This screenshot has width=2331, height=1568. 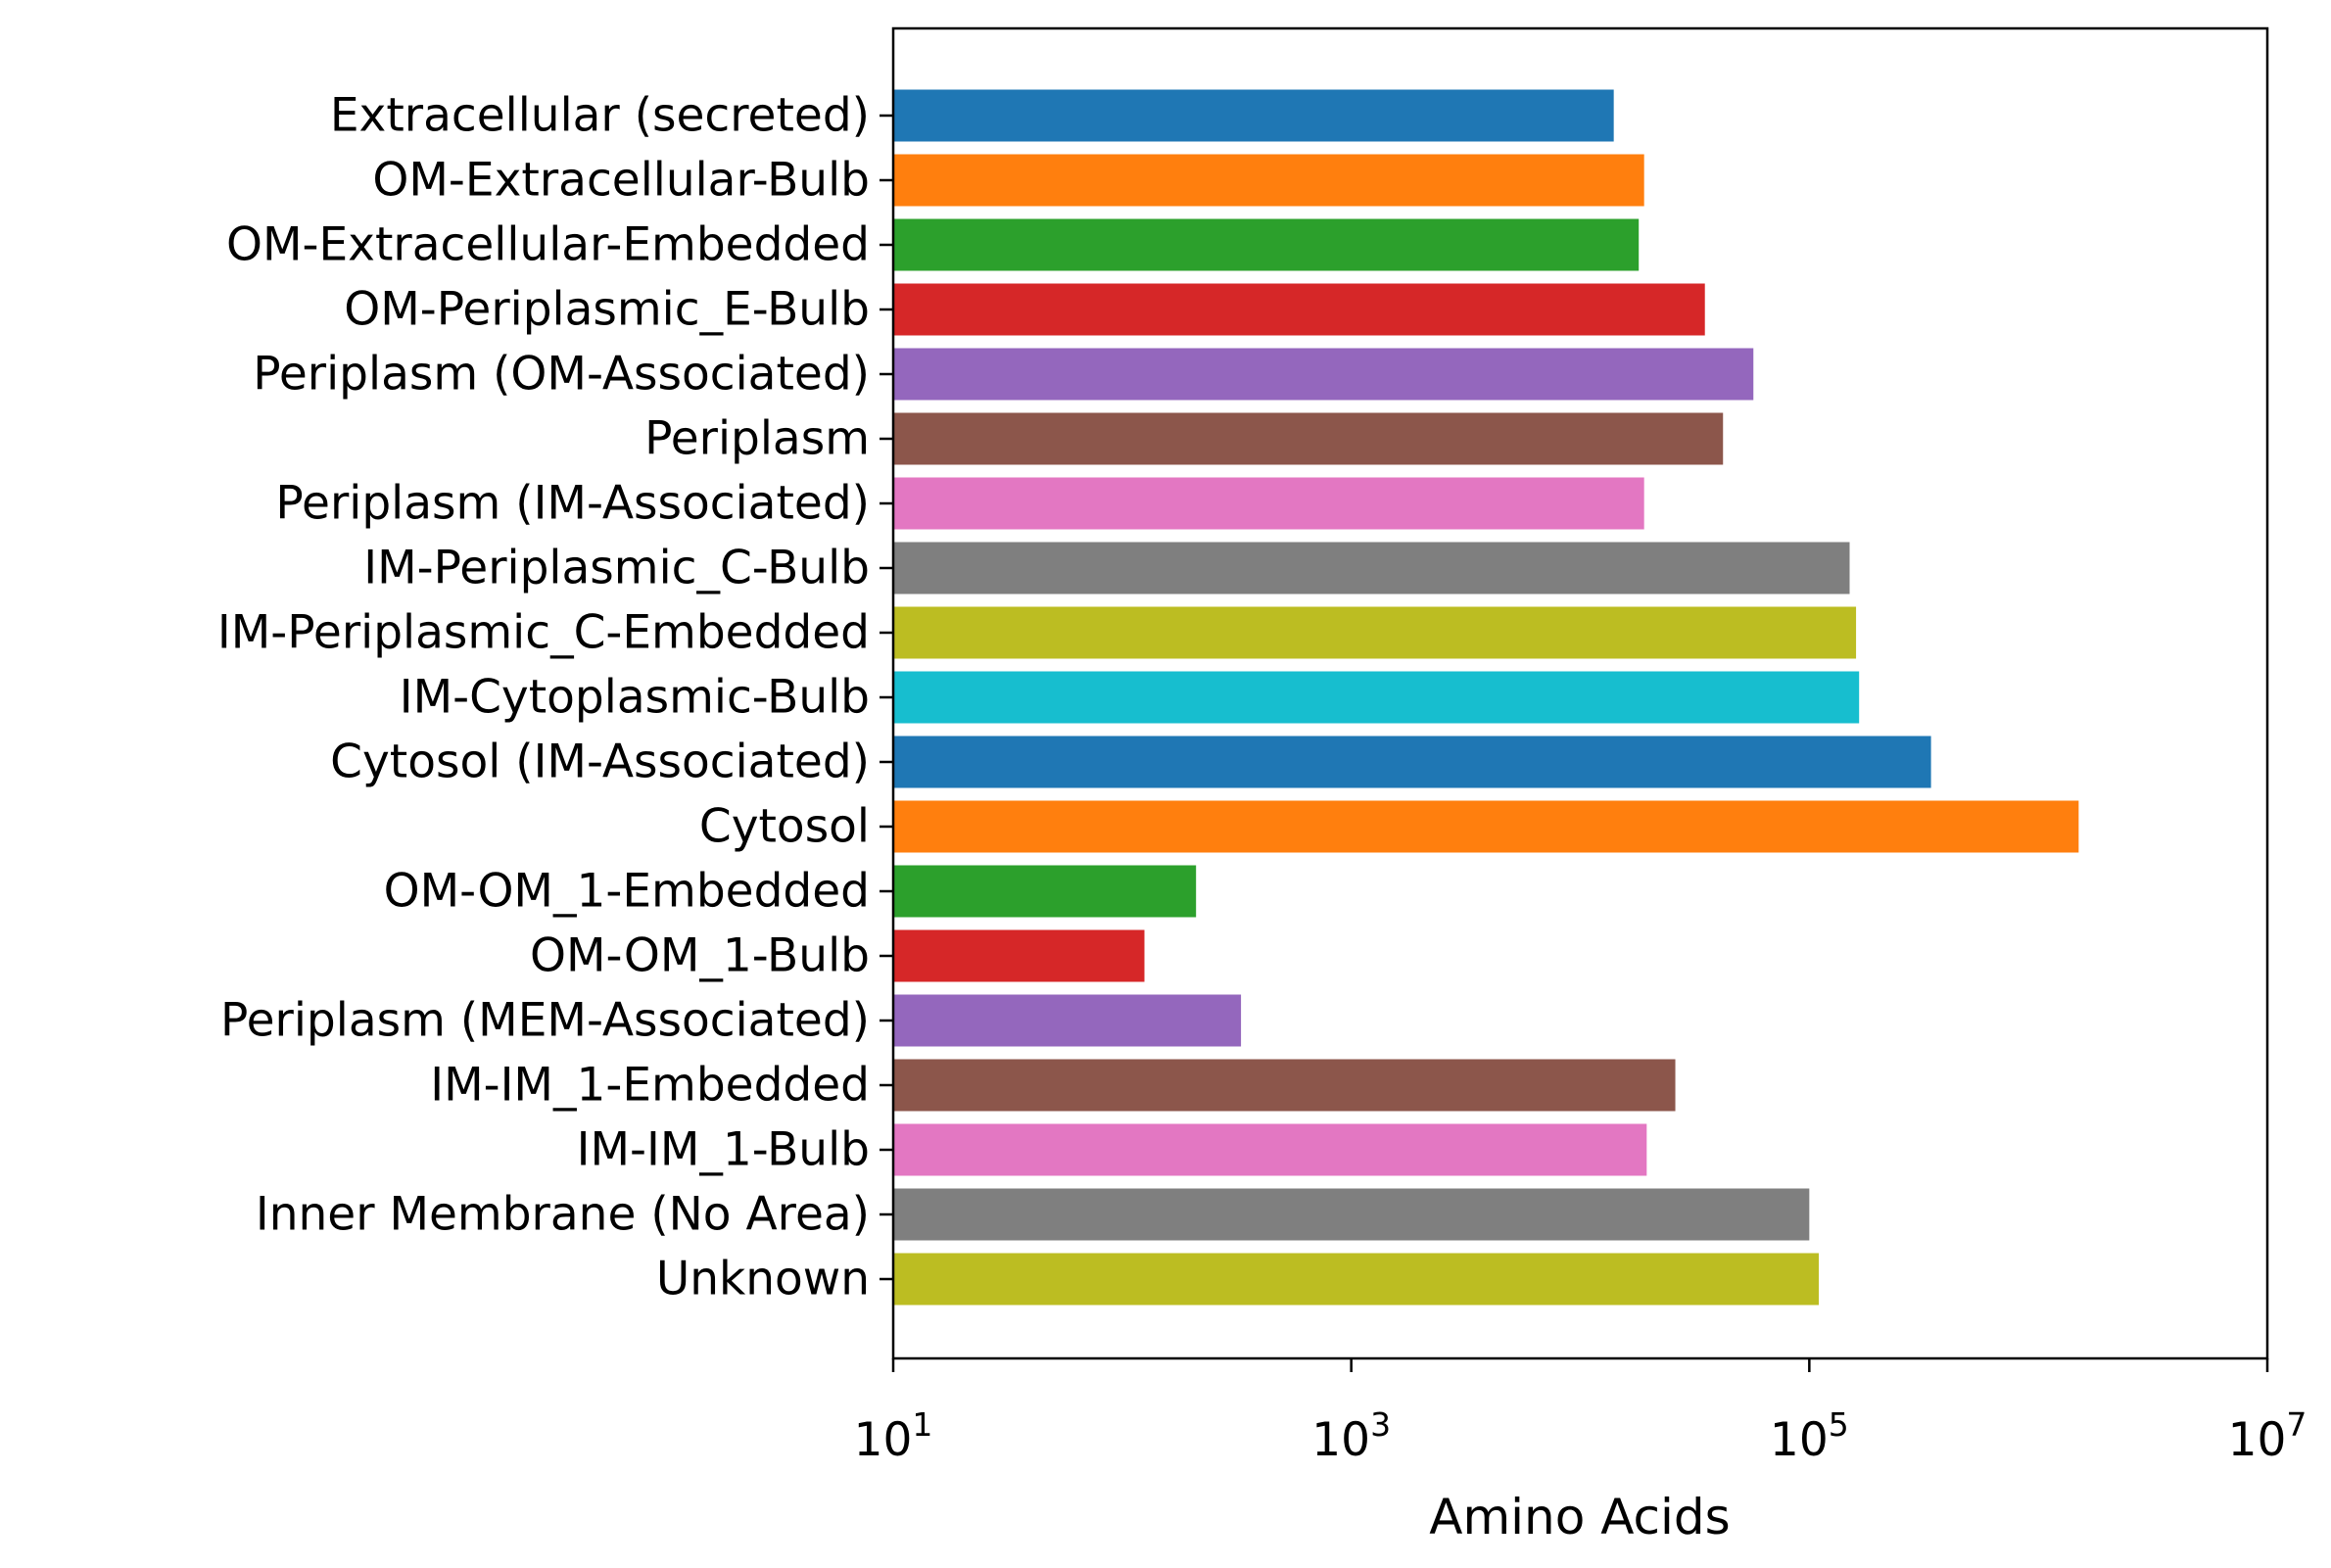 I want to click on y-tick-label: OM-OM_1-Bulb, so click(x=700, y=956).